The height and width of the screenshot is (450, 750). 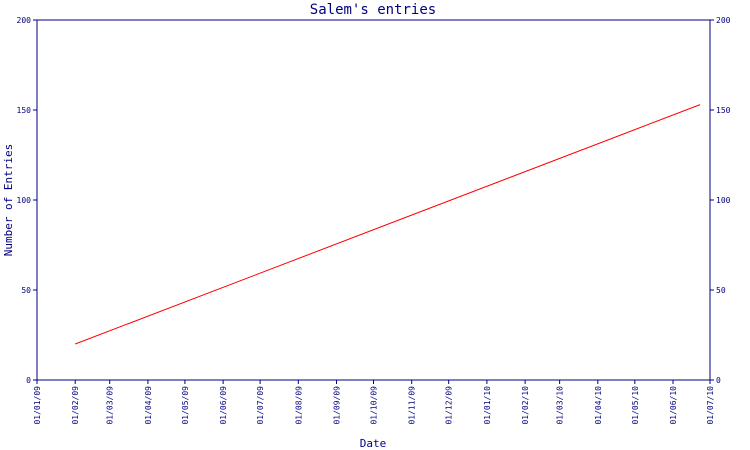 I want to click on y-axis-left: 0 50 100 150 200, so click(x=27, y=200).